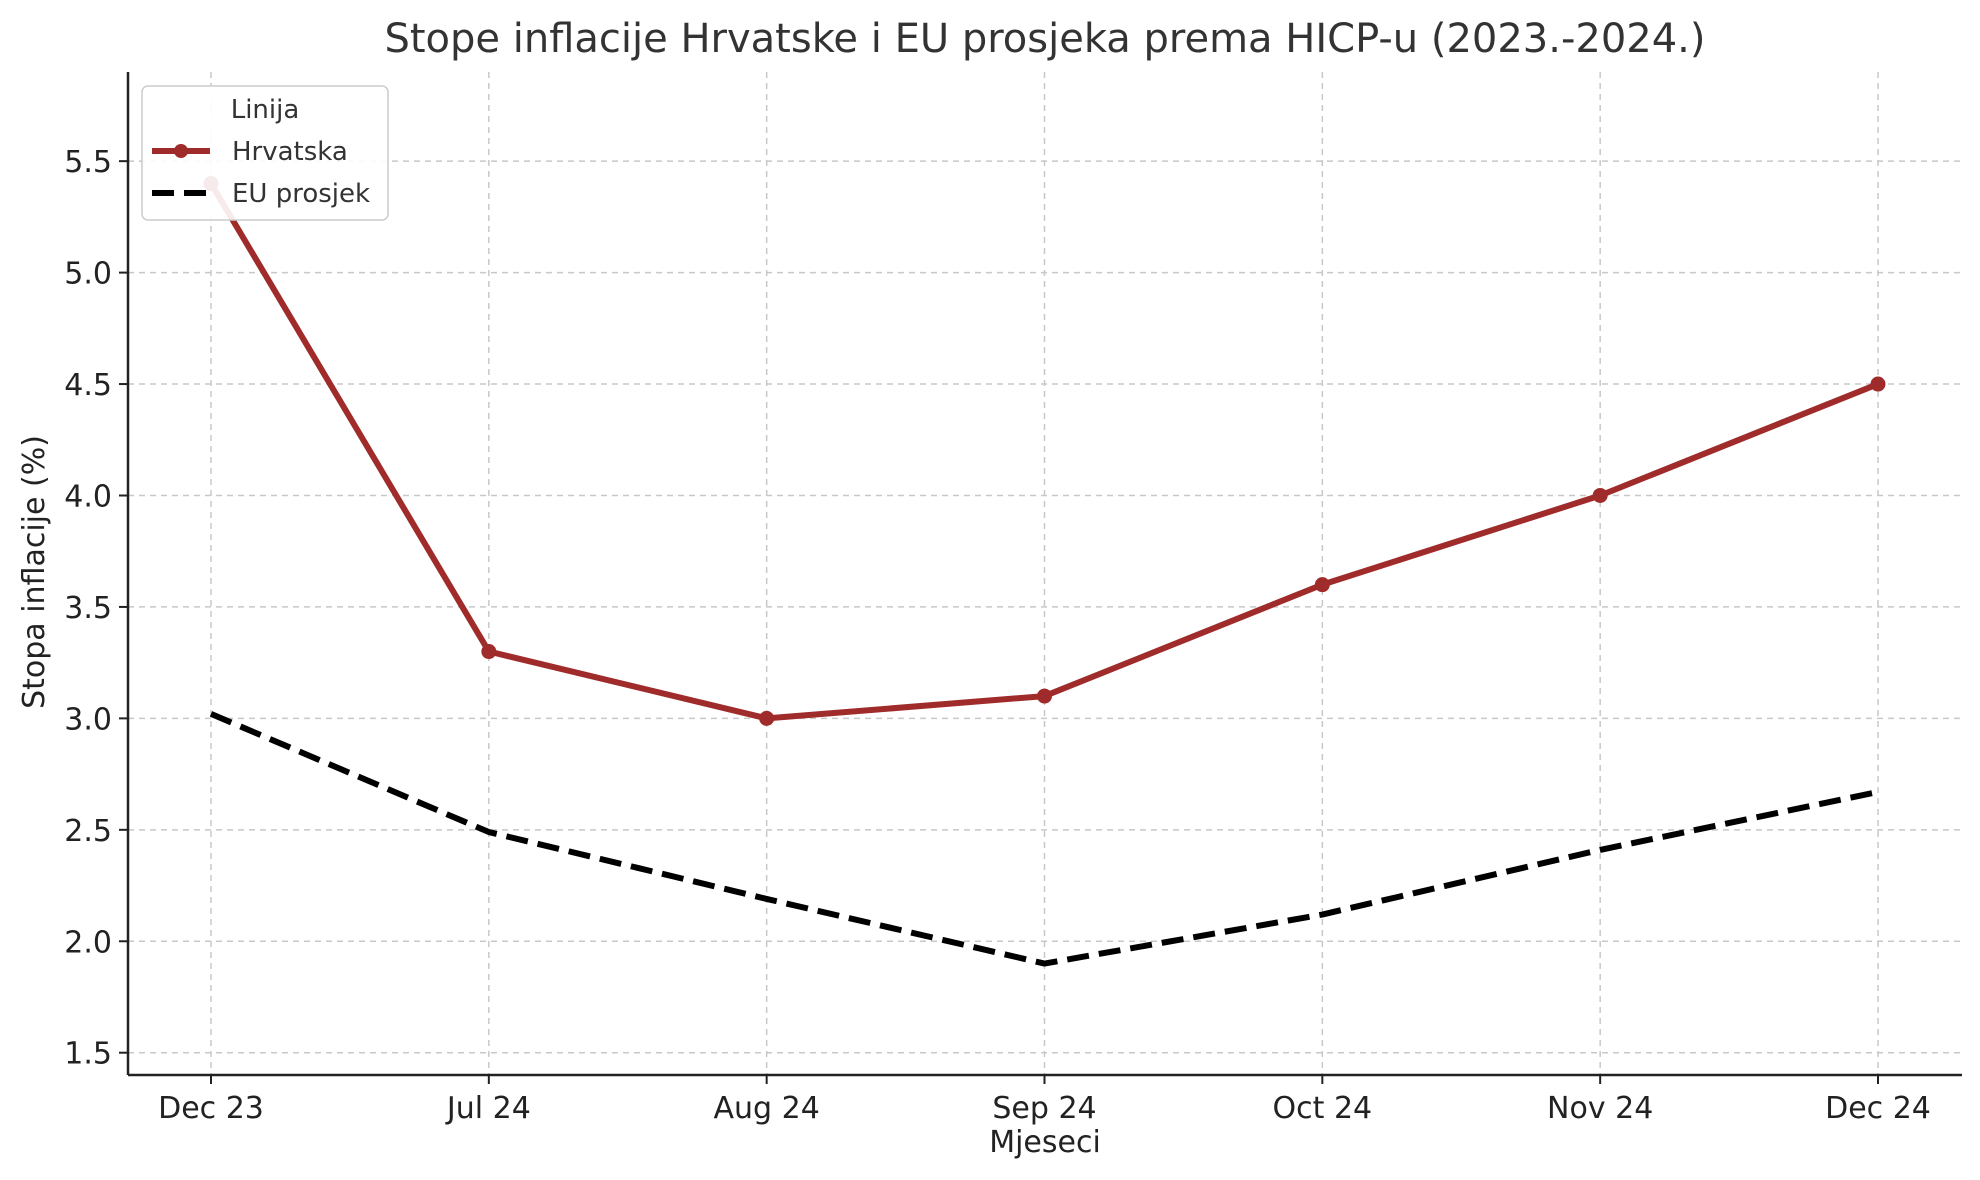  Describe the element at coordinates (88, 942) in the screenshot. I see `y-tick-label: 2.0` at that location.